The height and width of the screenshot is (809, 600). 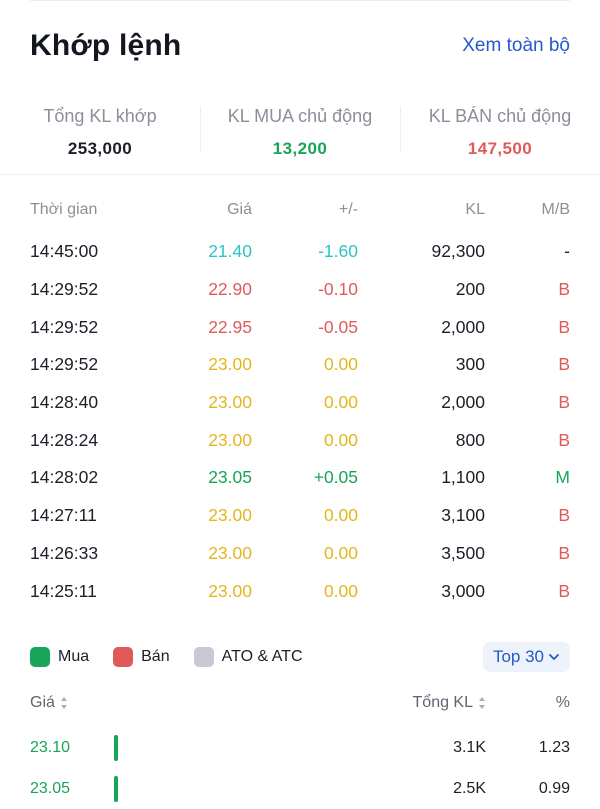 I want to click on trade-volume: 3,100, so click(x=463, y=515).